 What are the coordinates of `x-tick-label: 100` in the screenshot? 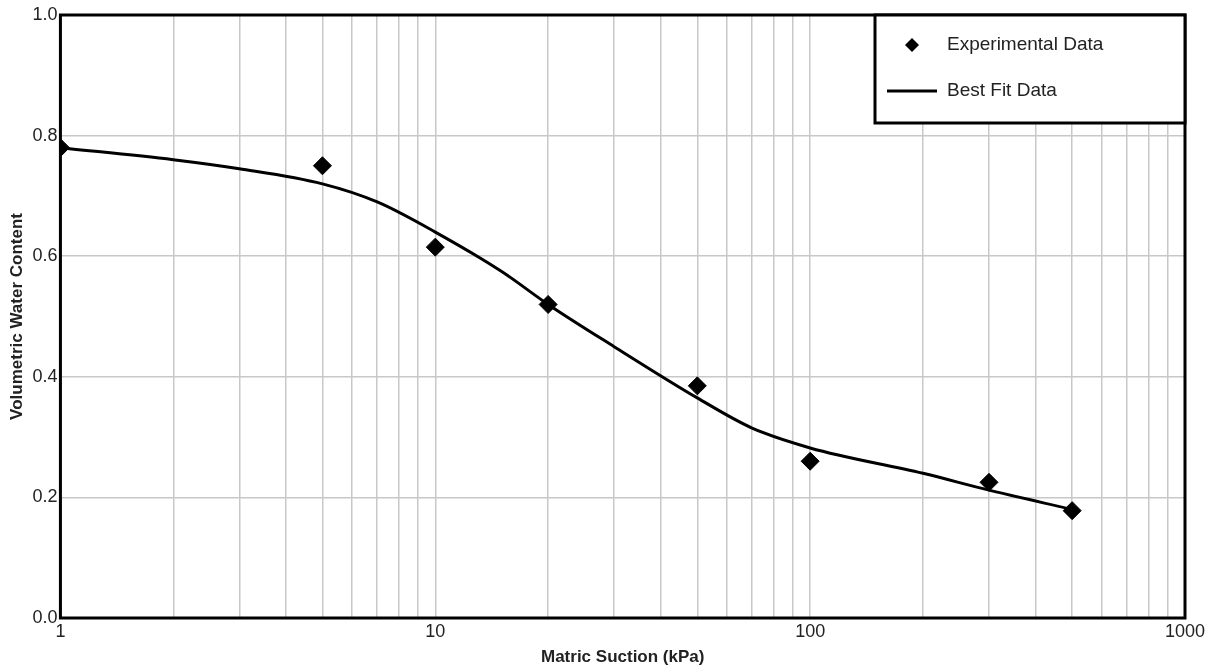 It's located at (810, 630).